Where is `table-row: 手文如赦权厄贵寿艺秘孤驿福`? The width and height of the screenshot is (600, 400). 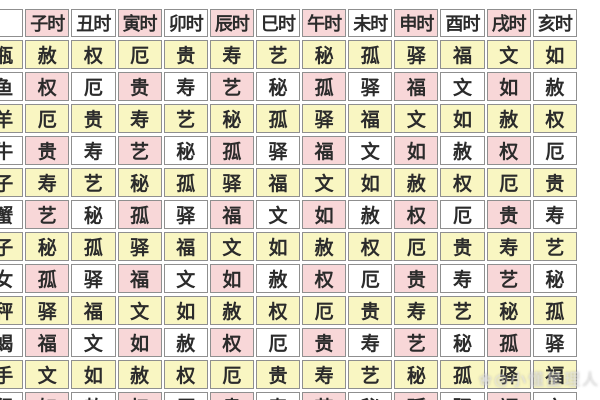 table-row: 手文如赦权厄贵寿艺秘孤驿福 is located at coordinates (288, 374).